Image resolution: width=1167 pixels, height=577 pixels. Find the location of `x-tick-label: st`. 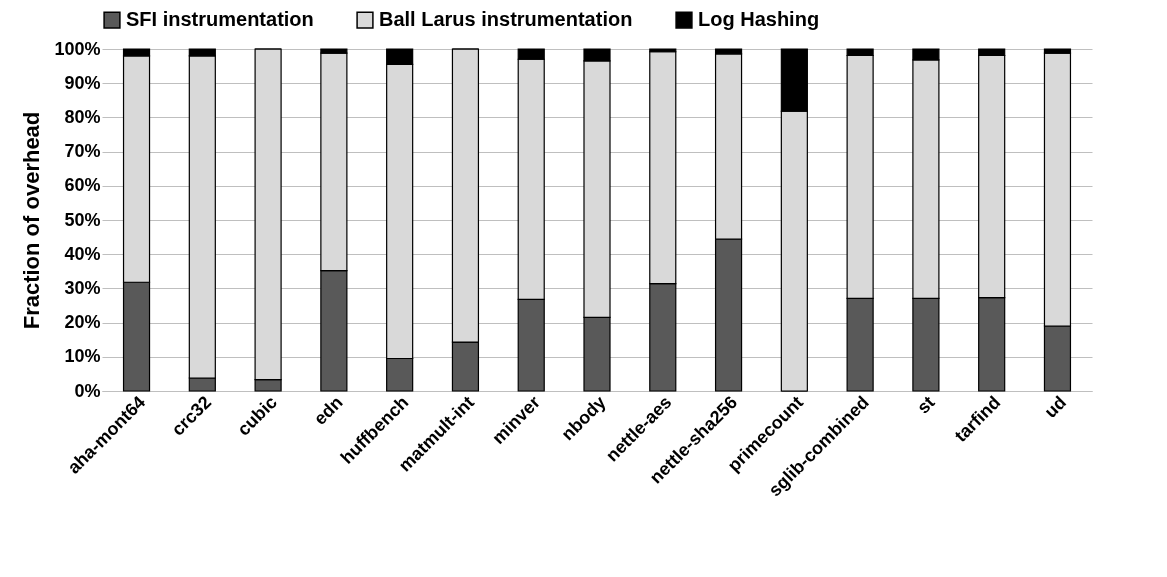

x-tick-label: st is located at coordinates (926, 405).